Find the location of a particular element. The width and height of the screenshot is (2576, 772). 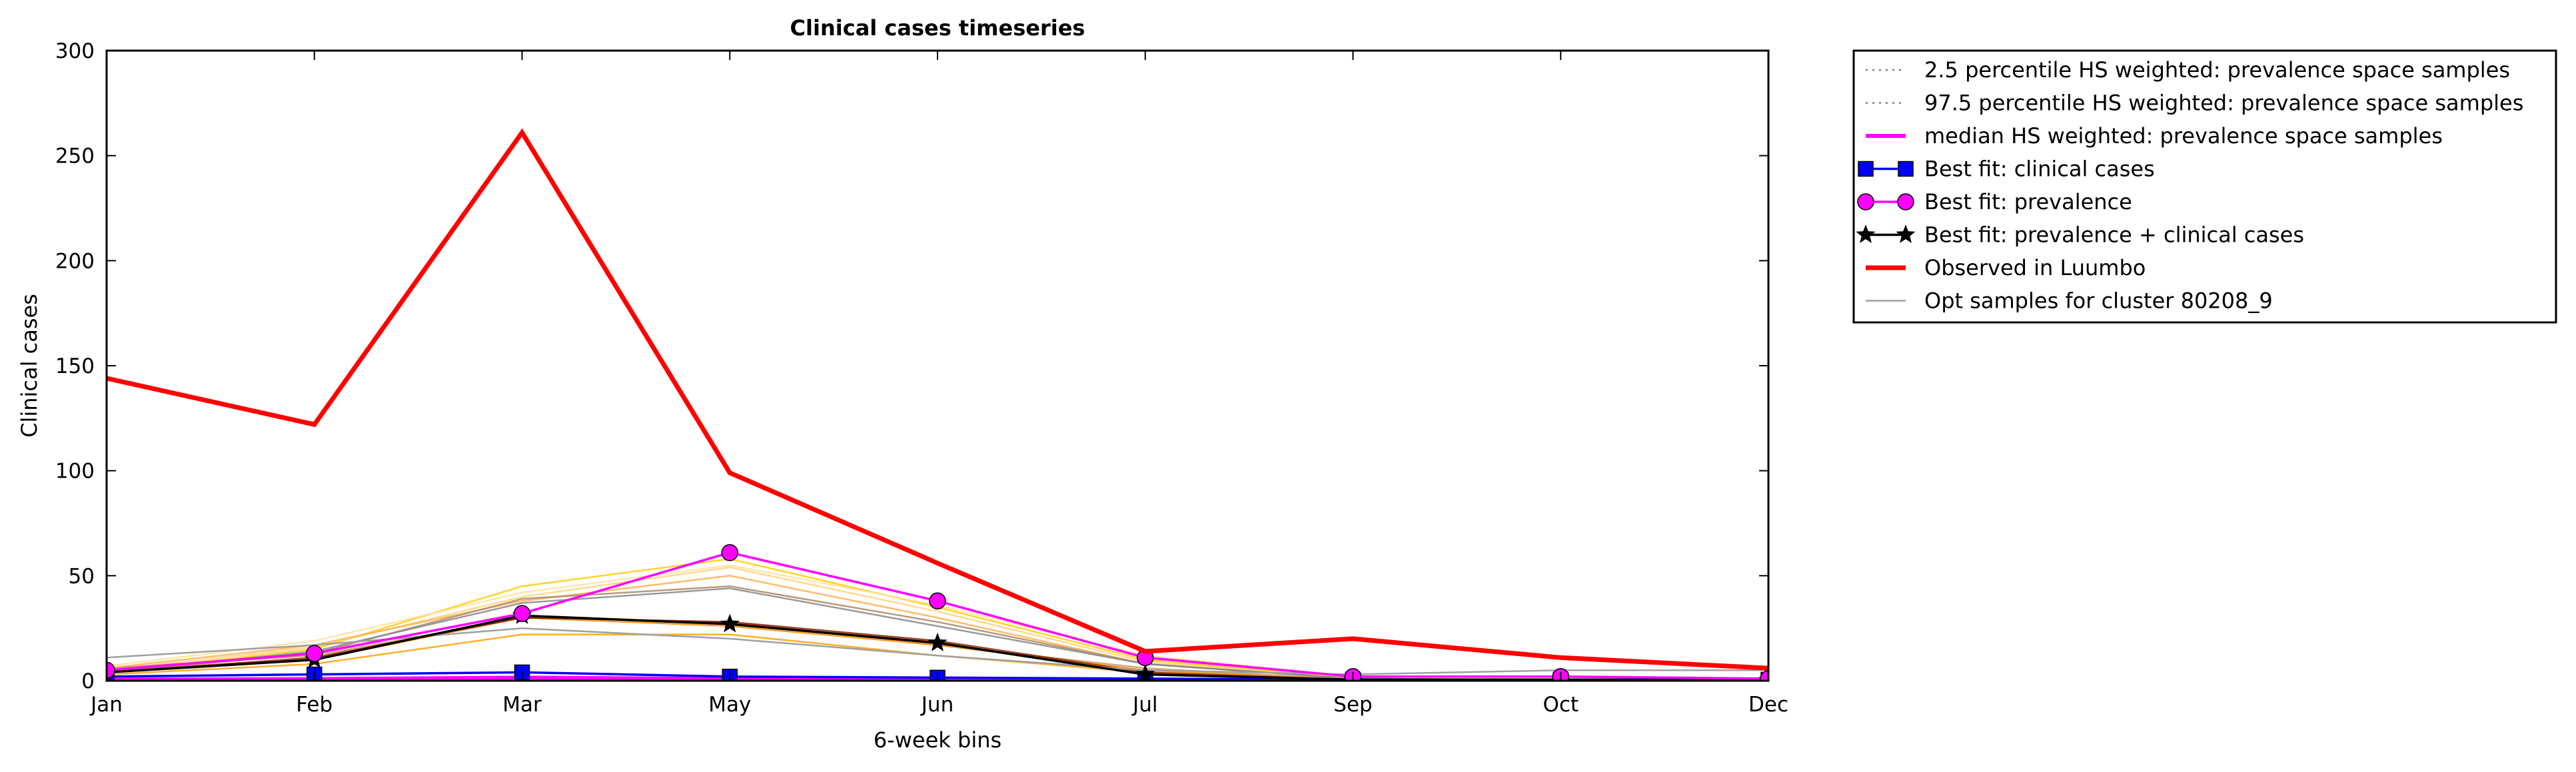

legend-box is located at coordinates (2204, 186).